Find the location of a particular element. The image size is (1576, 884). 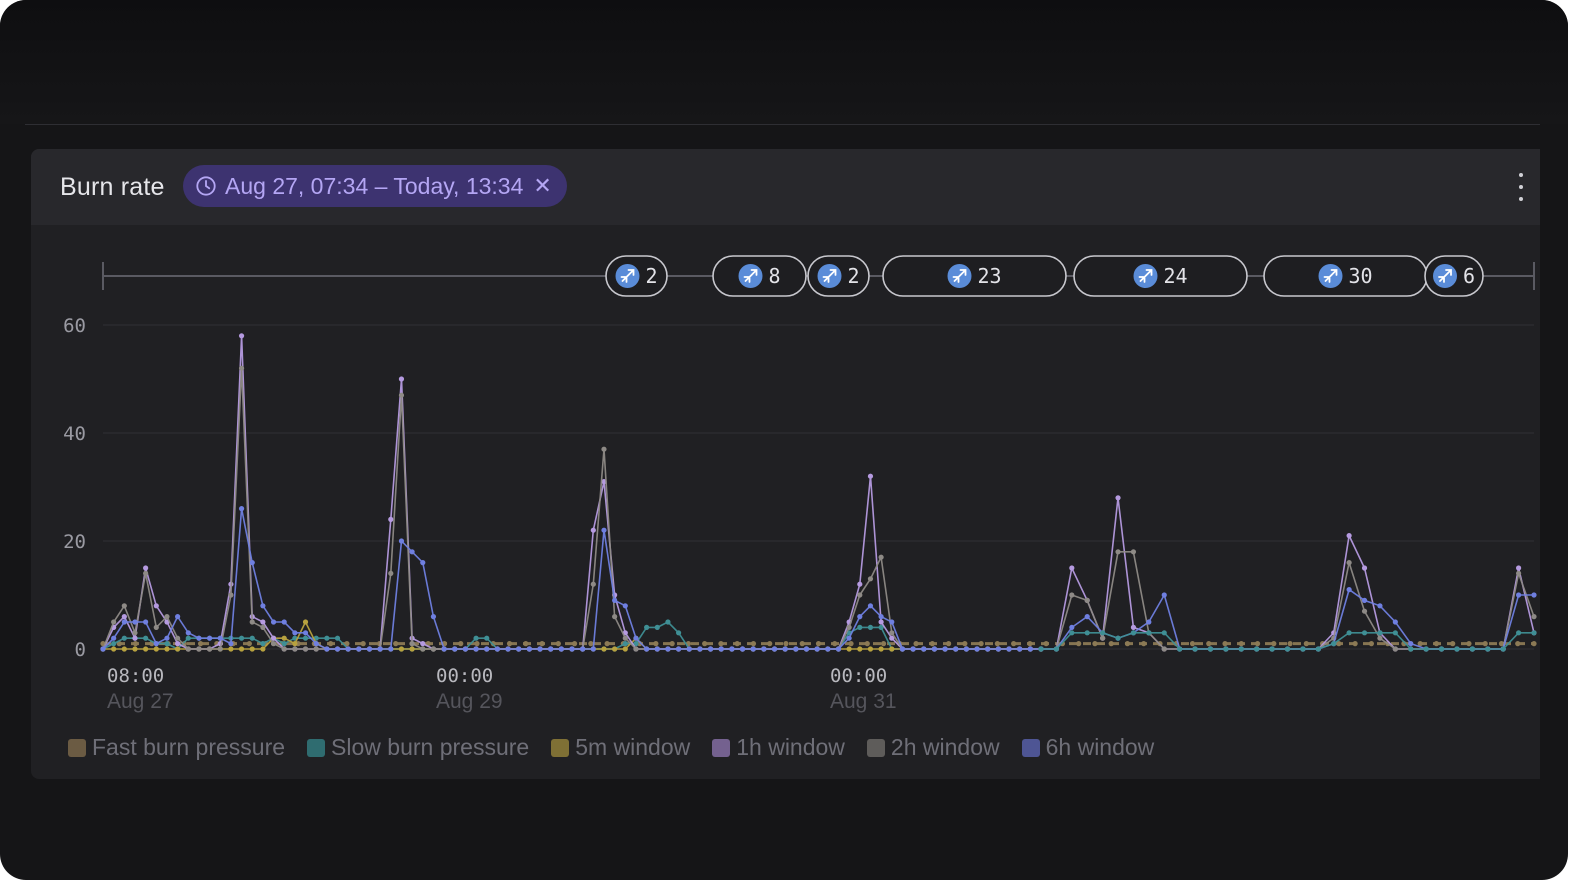

legend-item: Fast burn pressure is located at coordinates (176, 747).